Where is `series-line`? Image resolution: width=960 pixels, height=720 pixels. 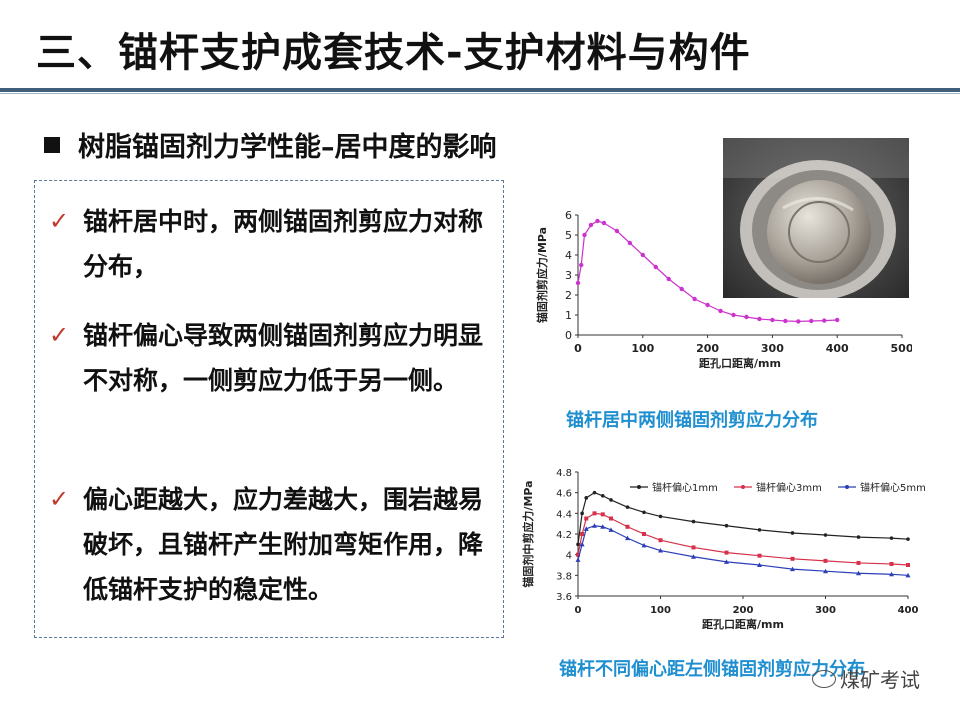 series-line is located at coordinates (743, 550).